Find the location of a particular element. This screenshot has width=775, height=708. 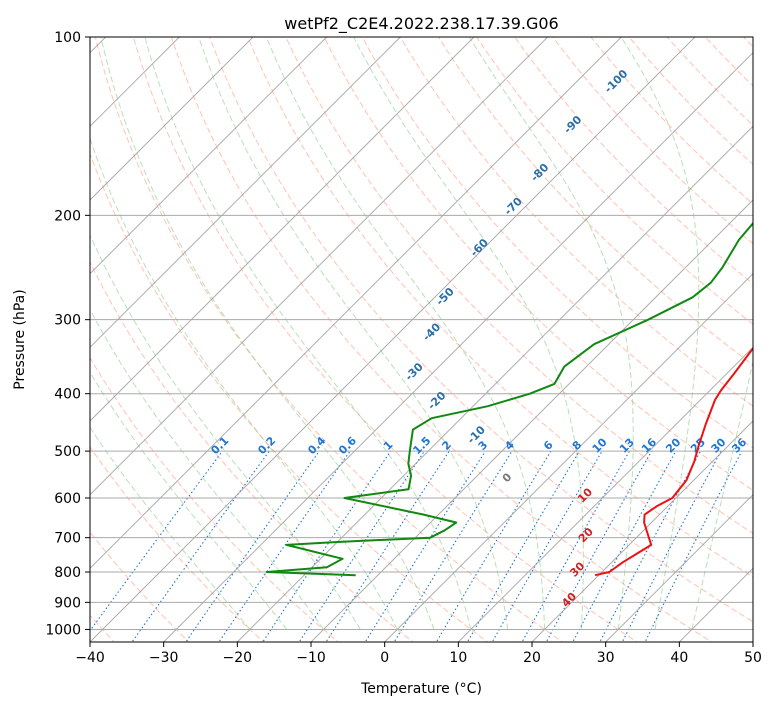

y-tick-label: 200 is located at coordinates (67, 216).